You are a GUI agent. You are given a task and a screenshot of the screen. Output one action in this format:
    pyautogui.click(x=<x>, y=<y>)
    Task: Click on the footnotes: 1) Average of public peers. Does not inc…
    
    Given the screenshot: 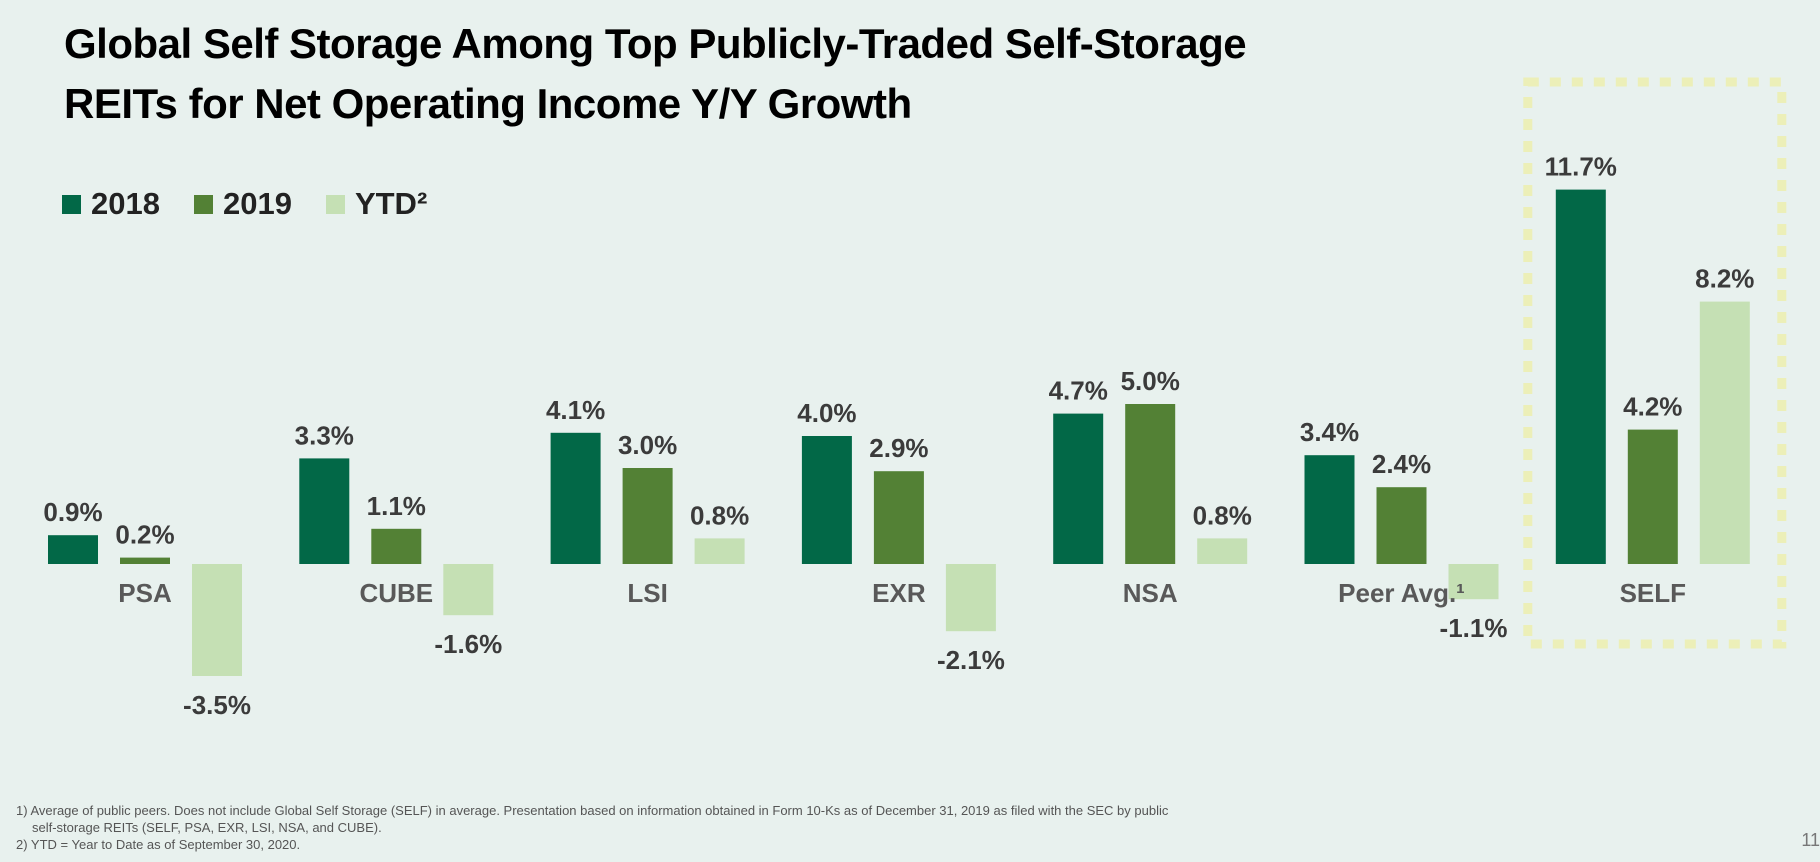 What is the action you would take?
    pyautogui.click(x=592, y=827)
    